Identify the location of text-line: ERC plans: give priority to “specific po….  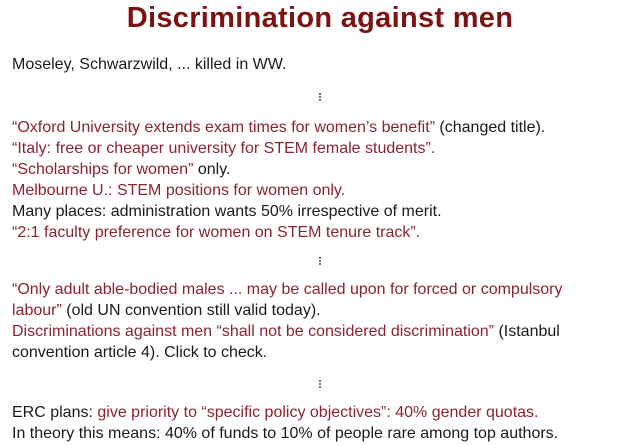
(275, 413).